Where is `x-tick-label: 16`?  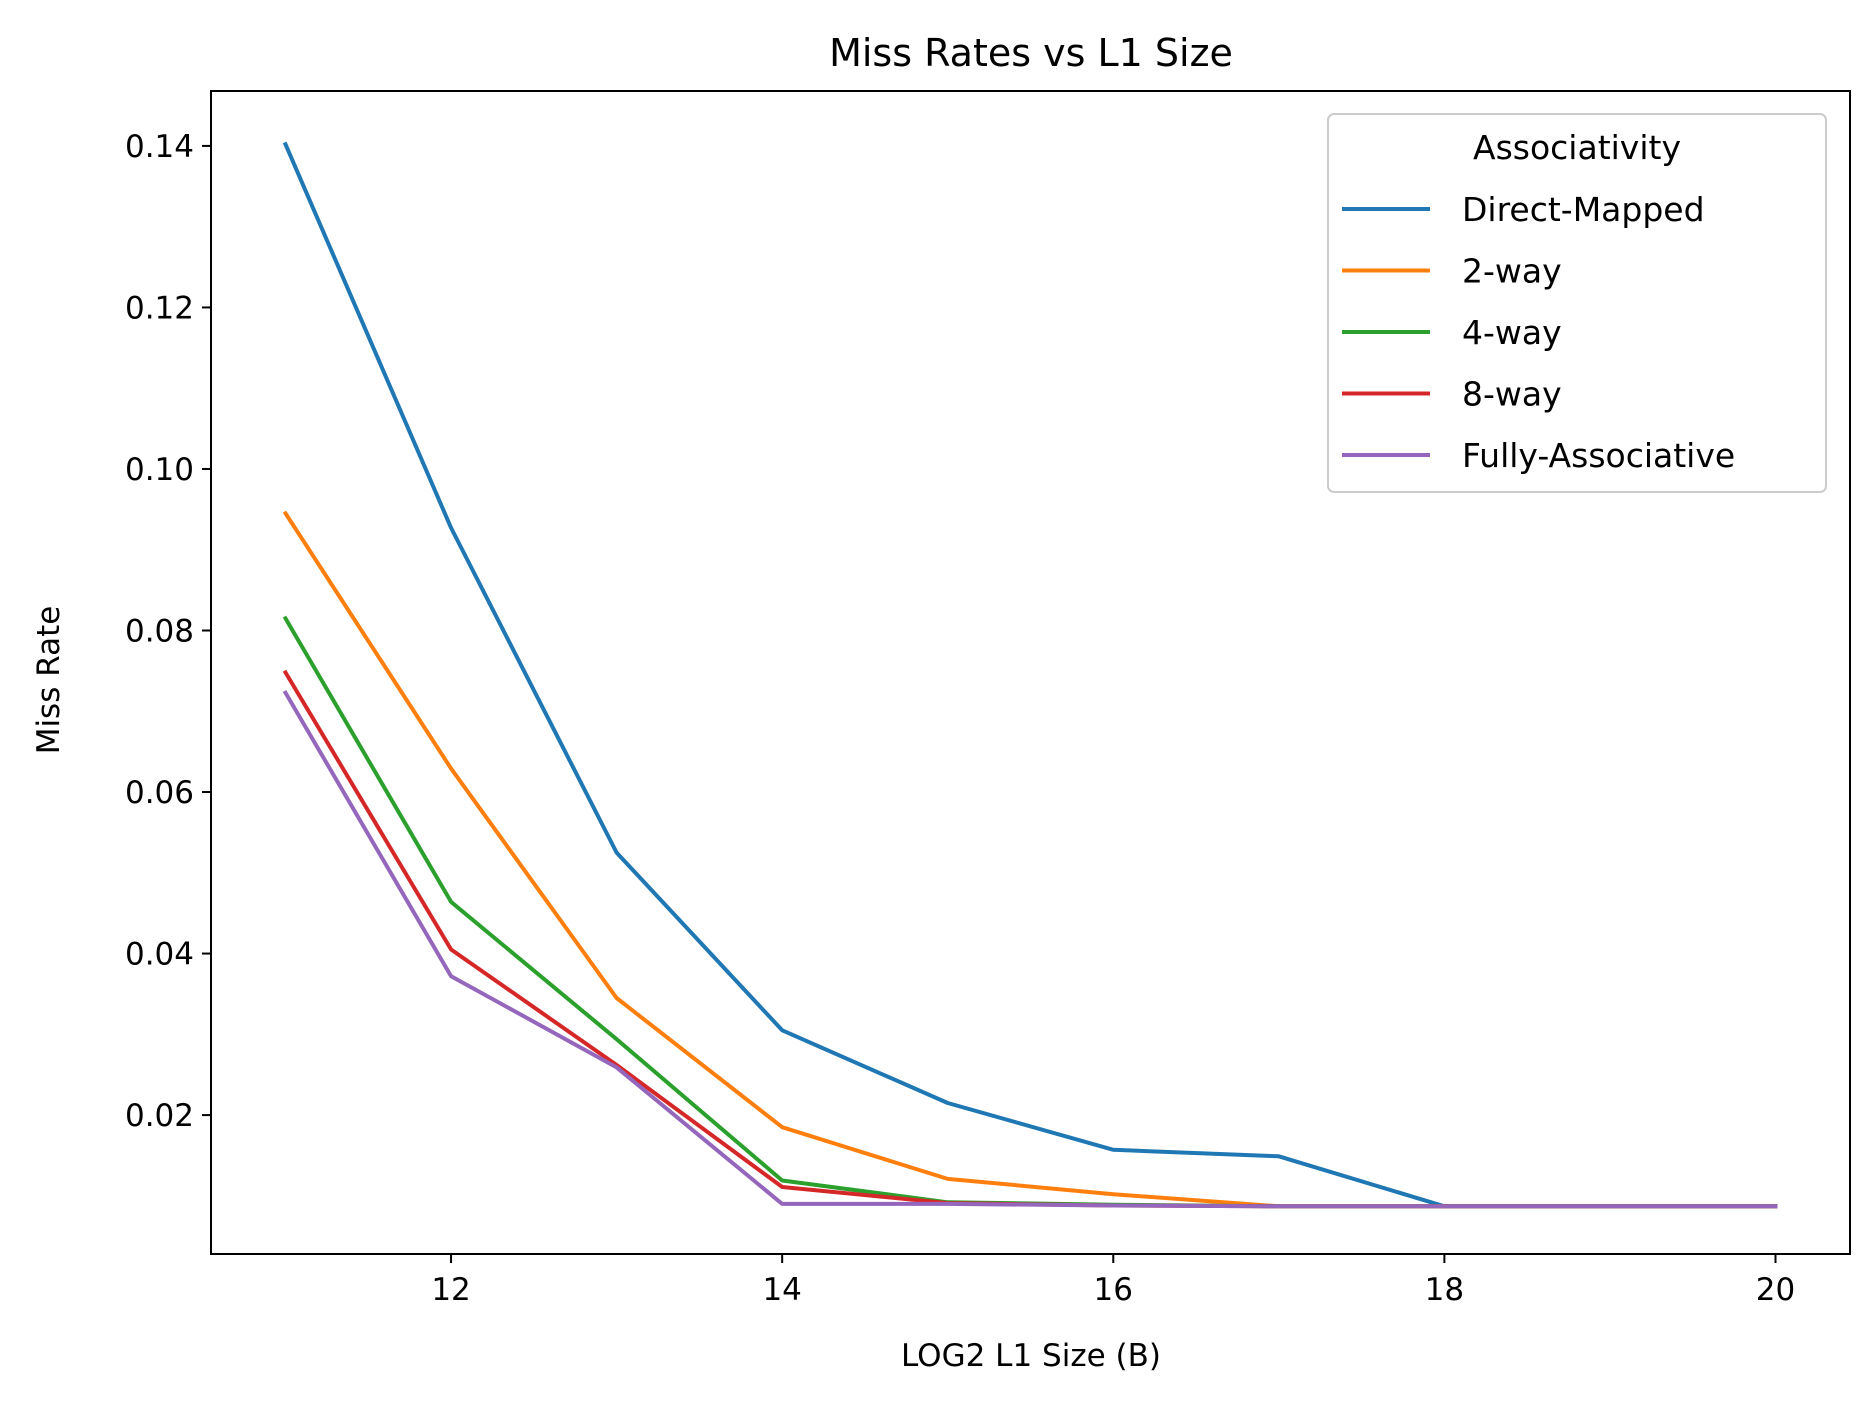 x-tick-label: 16 is located at coordinates (1113, 1290).